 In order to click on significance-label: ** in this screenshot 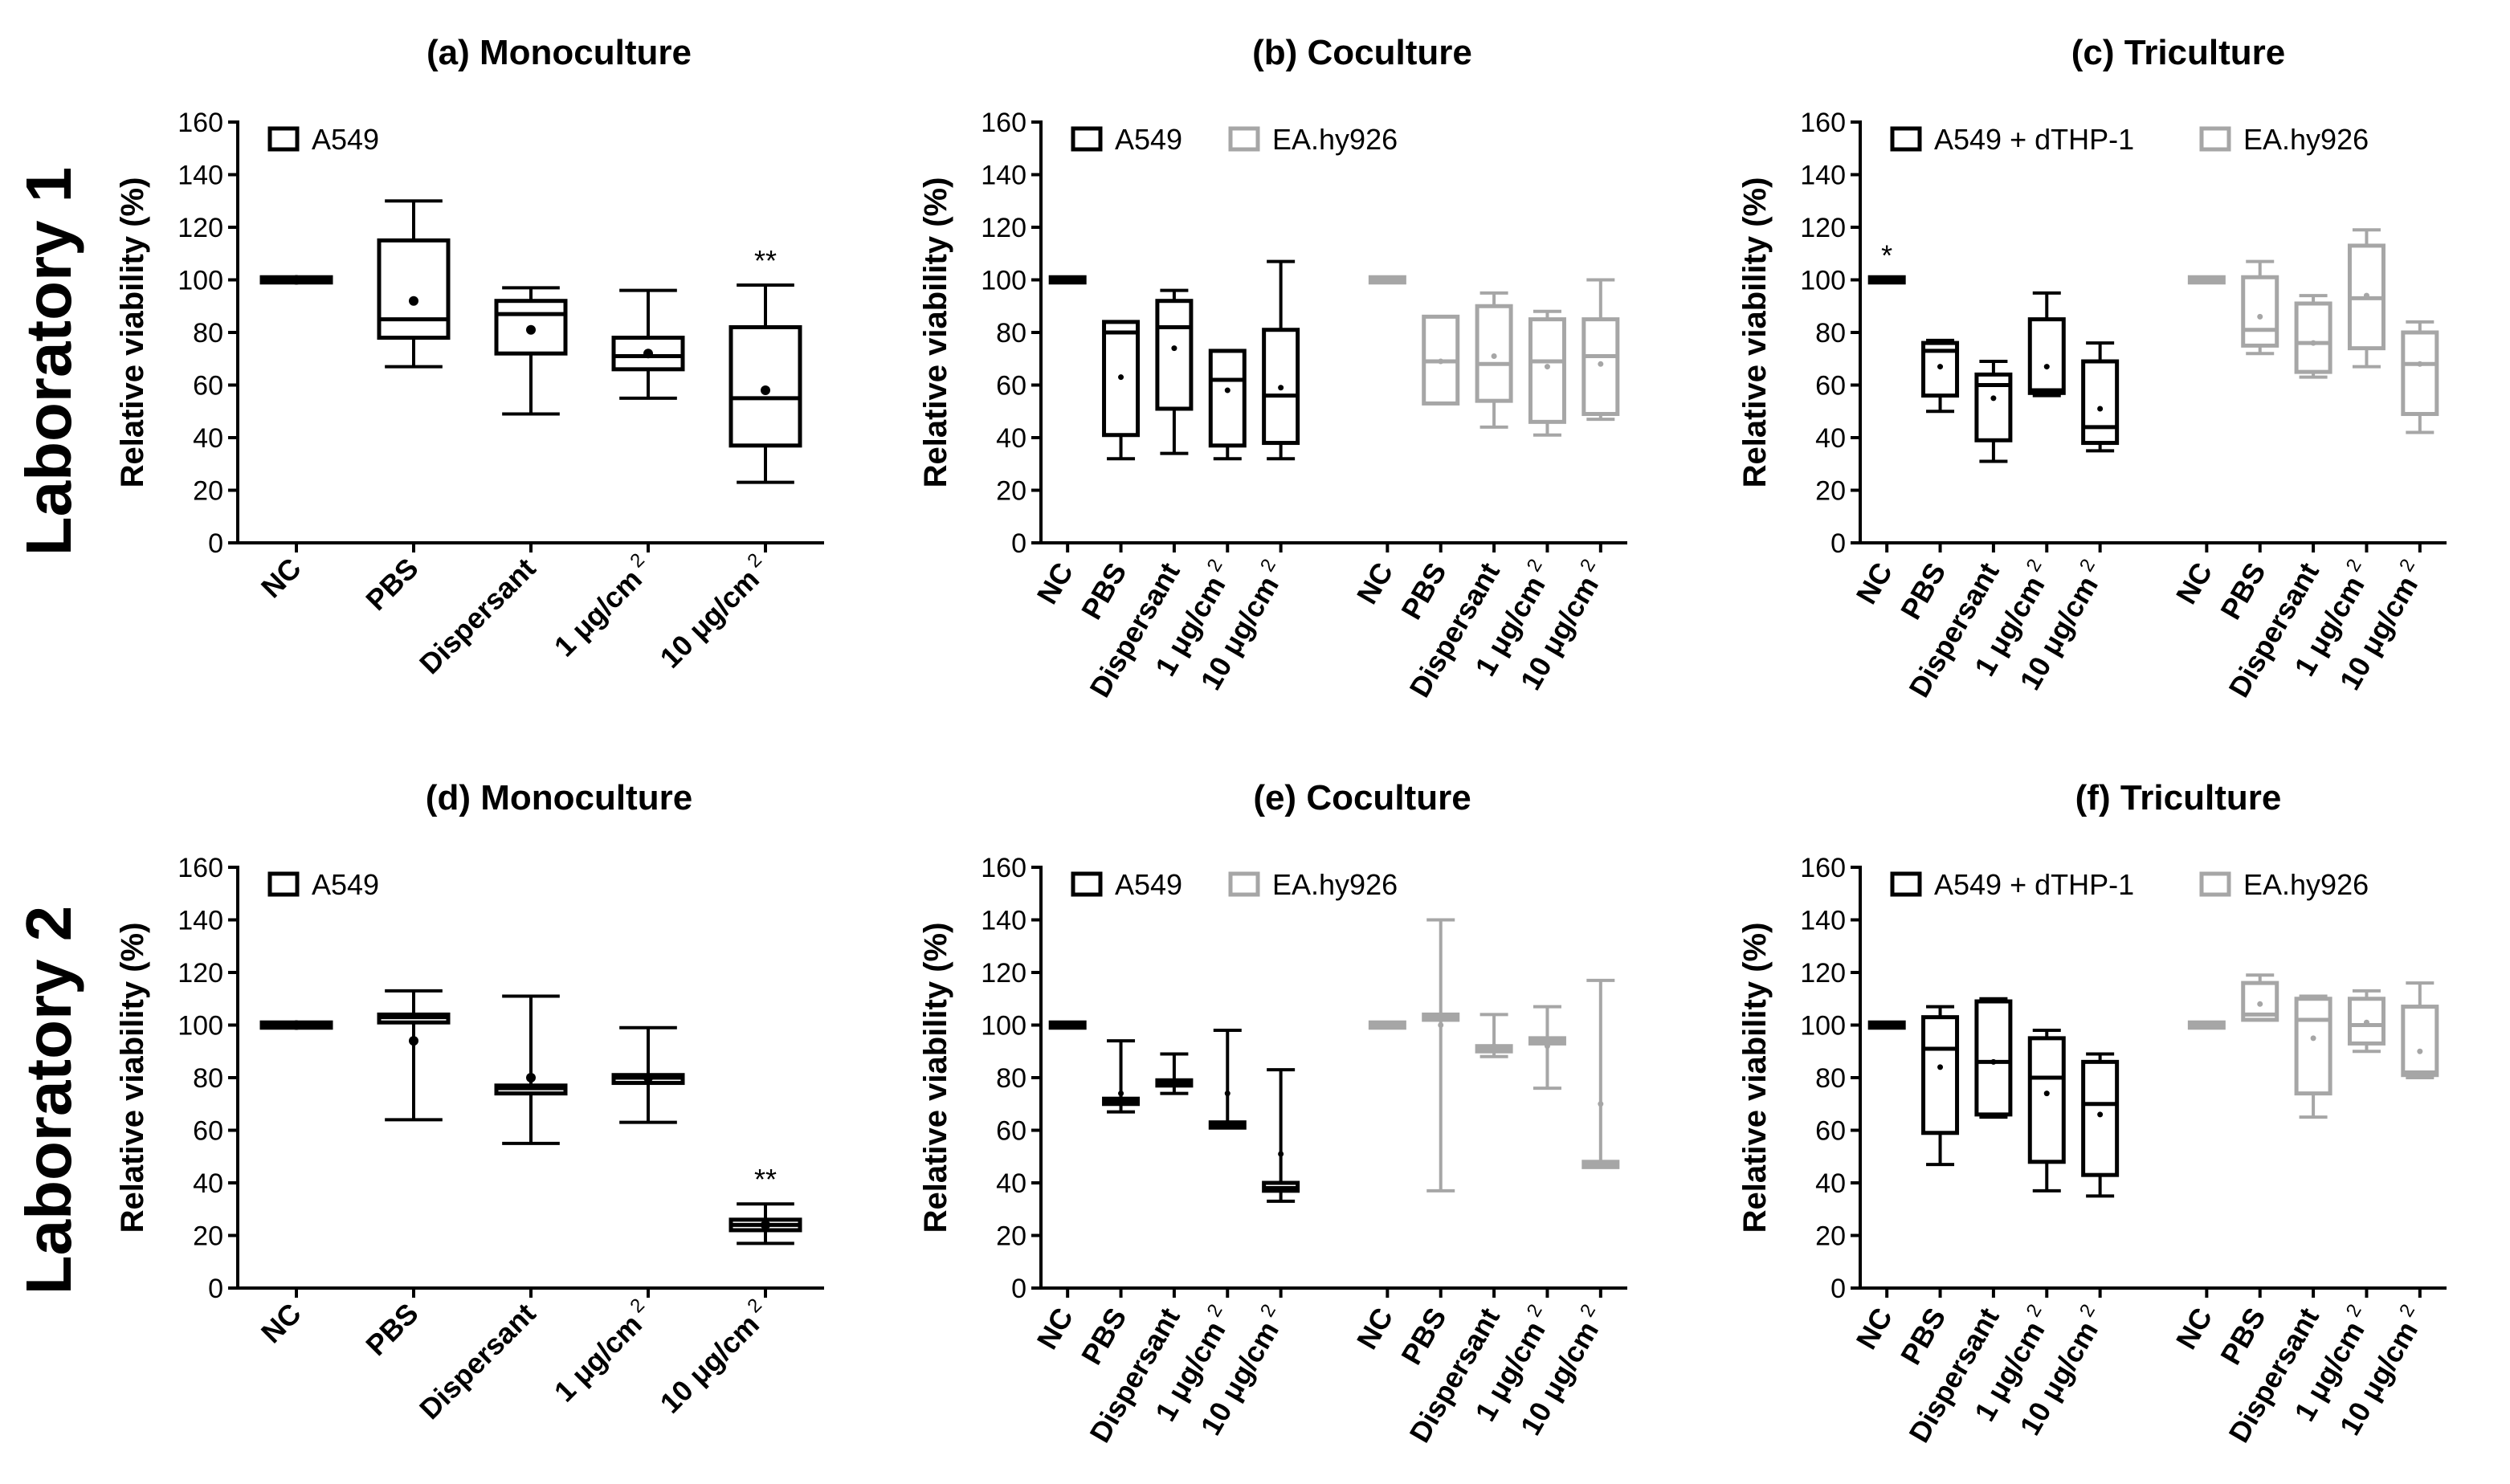, I will do `click(765, 1179)`.